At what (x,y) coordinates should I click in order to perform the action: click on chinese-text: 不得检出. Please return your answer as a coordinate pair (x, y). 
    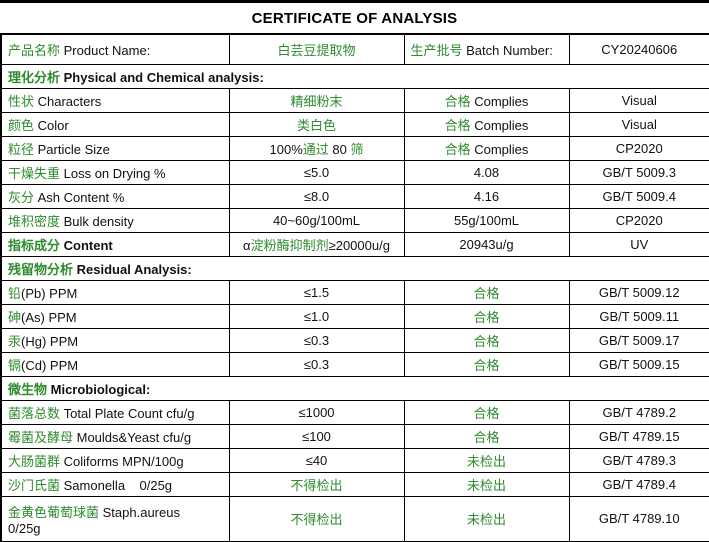
    Looking at the image, I should click on (316, 485).